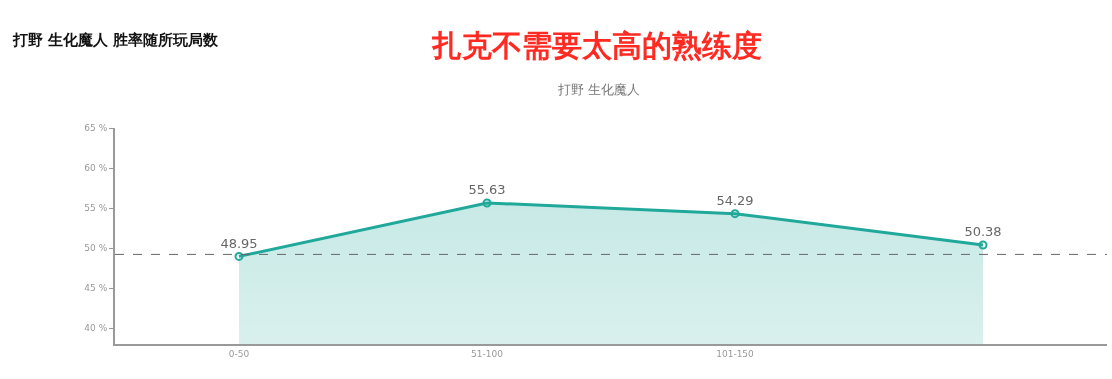 The image size is (1112, 379). What do you see at coordinates (735, 353) in the screenshot?
I see `x-tick-label: 101-150` at bounding box center [735, 353].